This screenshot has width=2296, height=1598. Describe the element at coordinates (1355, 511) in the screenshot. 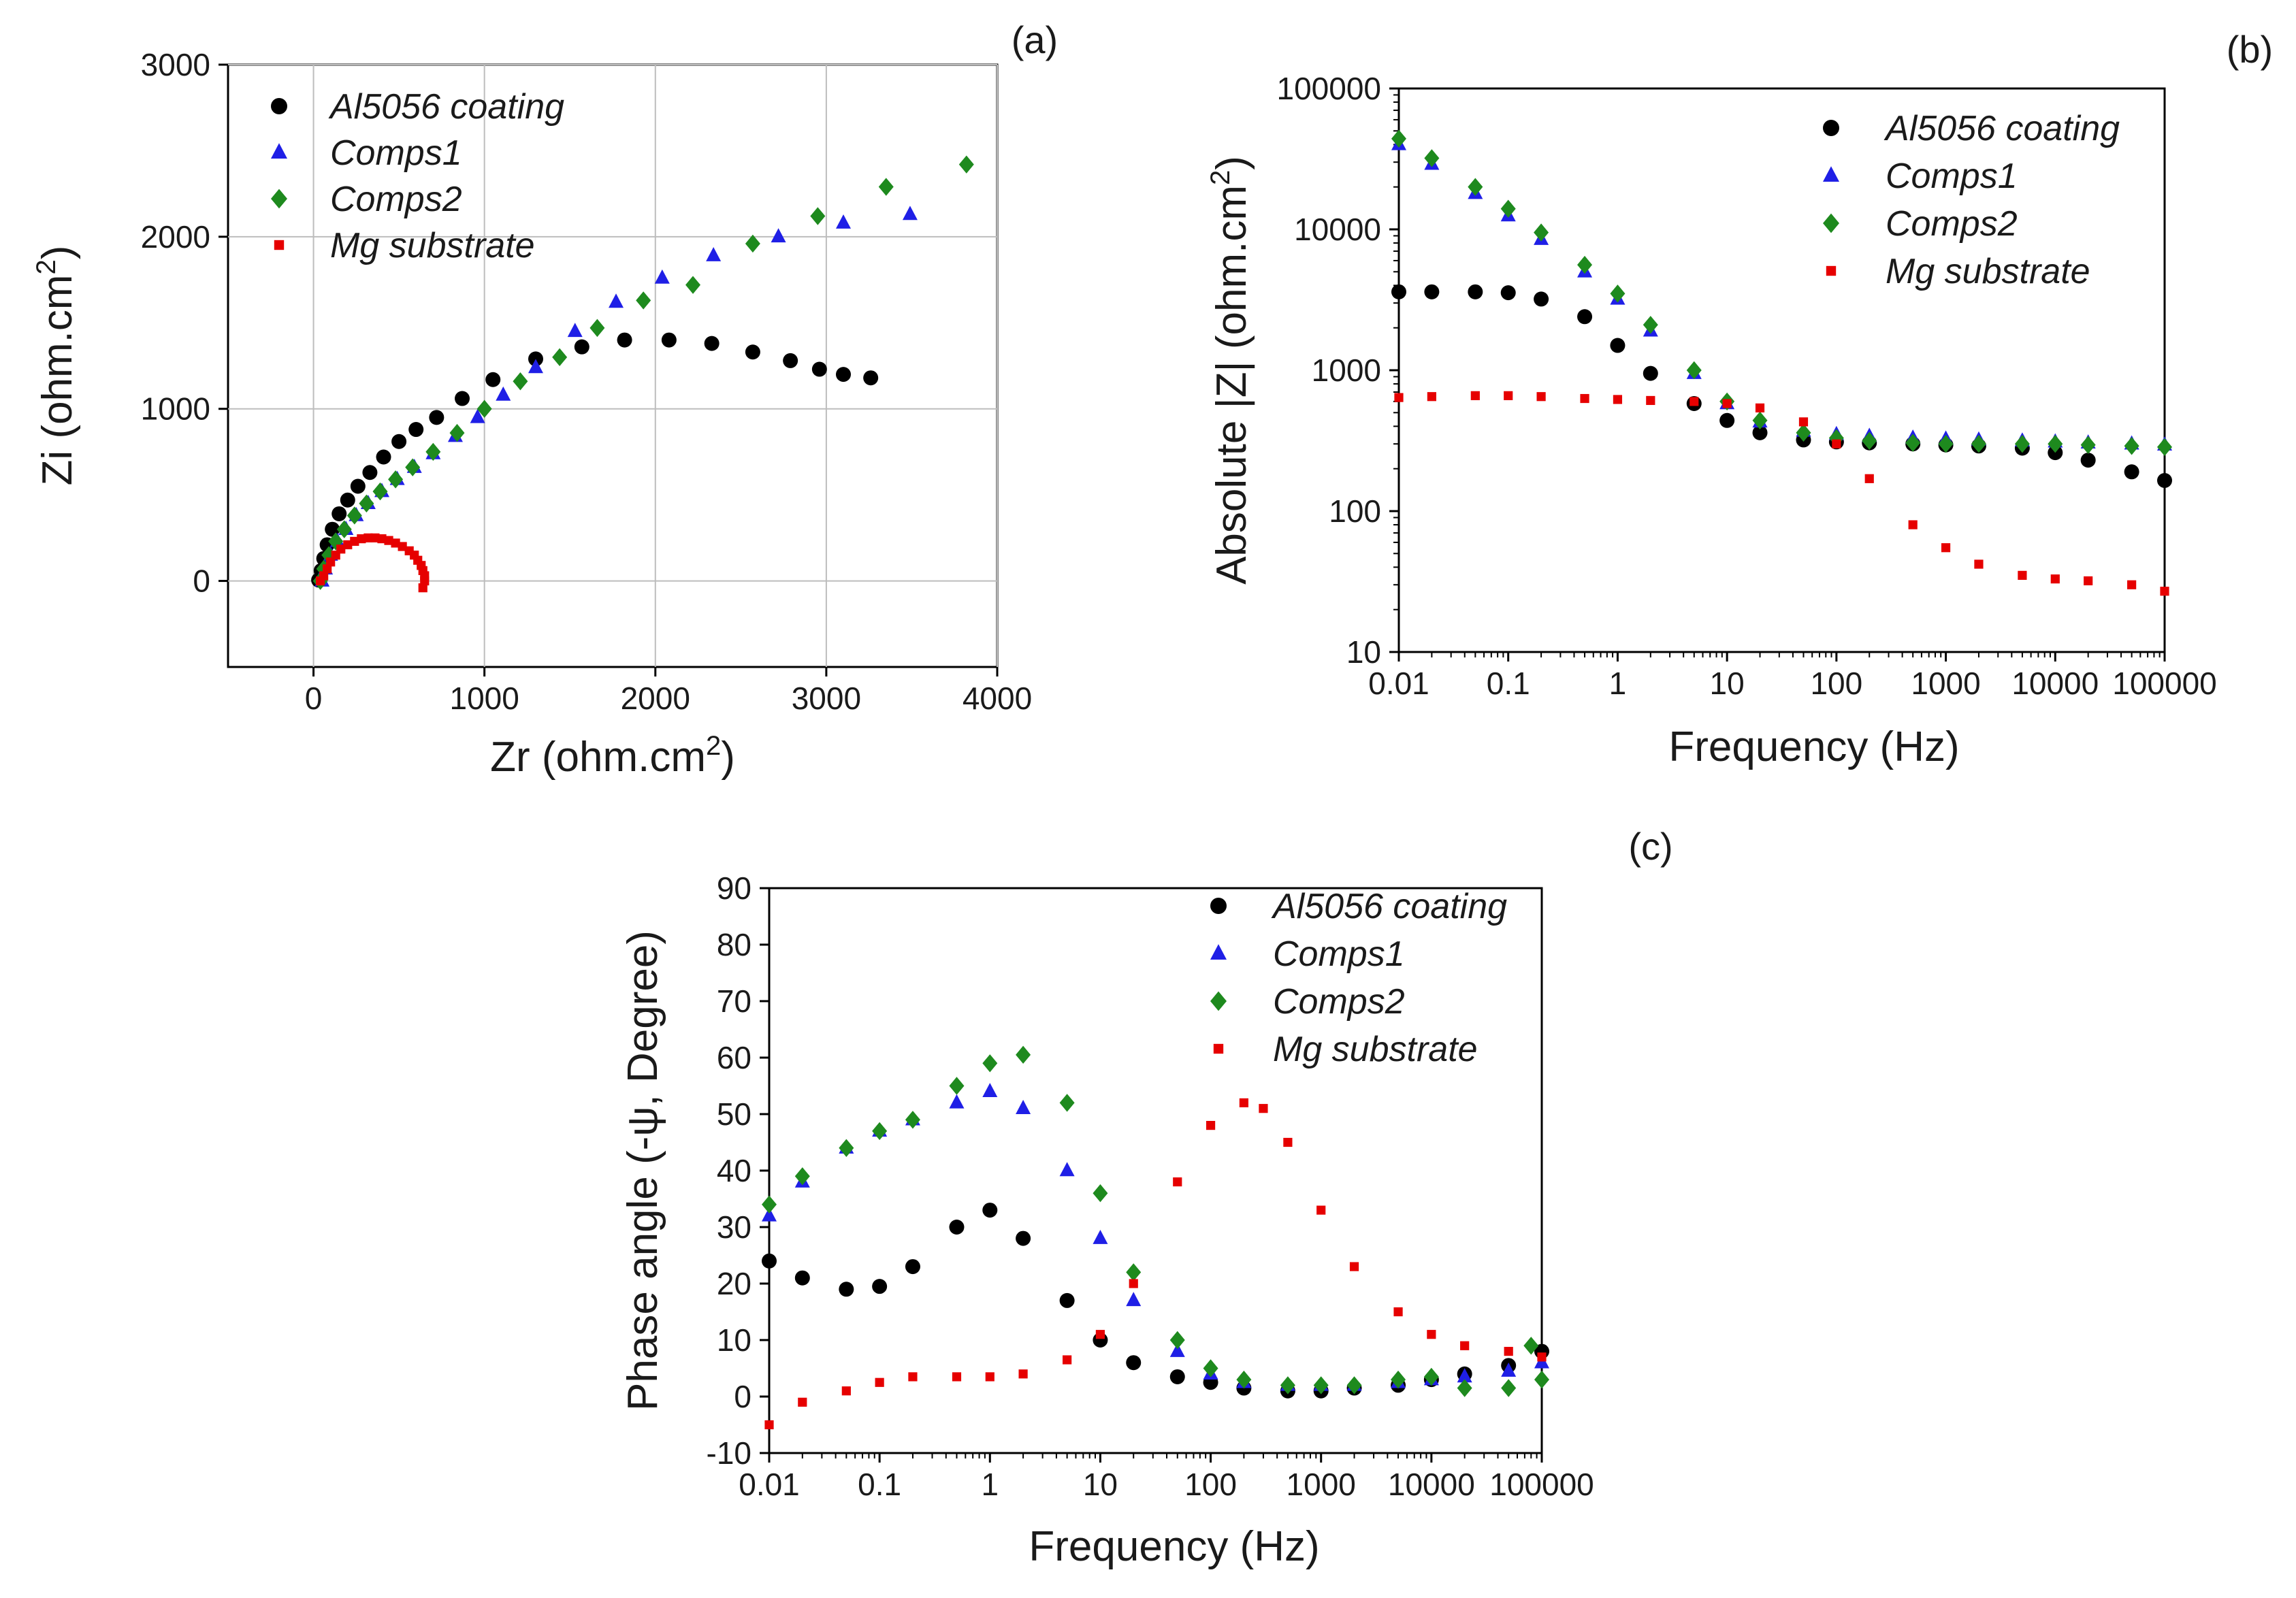

I see `y-tick-label: 100` at that location.